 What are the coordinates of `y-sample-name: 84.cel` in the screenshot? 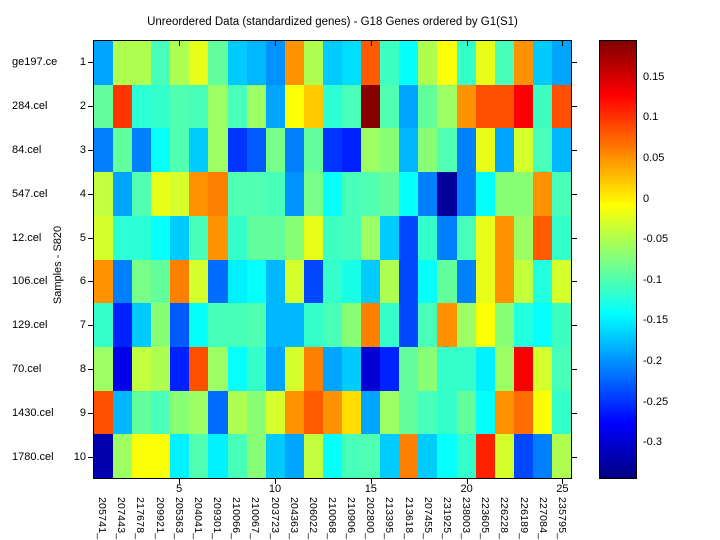 It's located at (27, 149).